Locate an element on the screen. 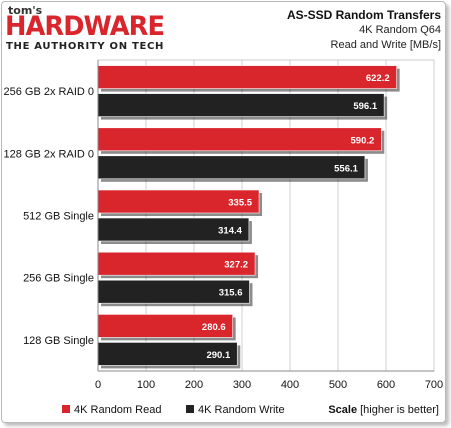 The height and width of the screenshot is (428, 451). category-label: 128 GB 2x RAID 0 is located at coordinates (49, 154).